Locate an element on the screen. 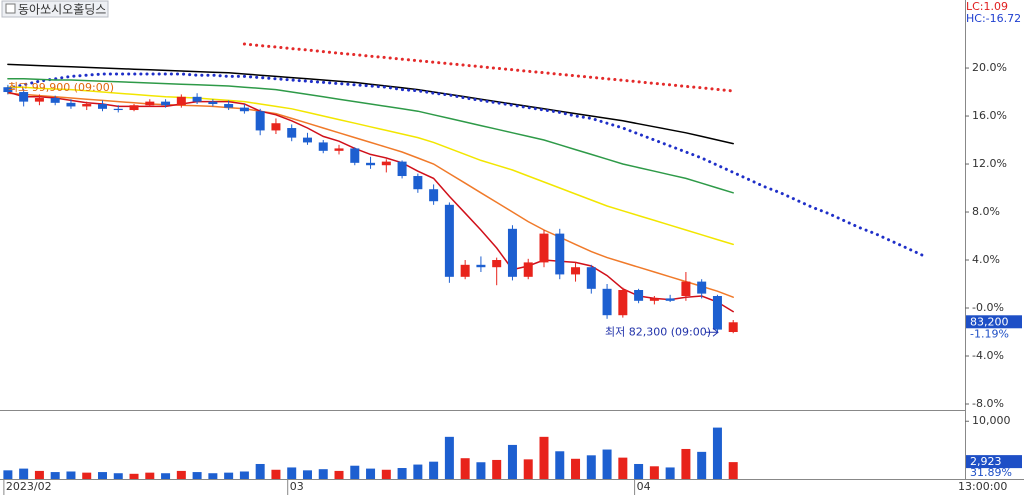 This screenshot has width=1024, height=495. time-label: 13:00:00 is located at coordinates (982, 486).